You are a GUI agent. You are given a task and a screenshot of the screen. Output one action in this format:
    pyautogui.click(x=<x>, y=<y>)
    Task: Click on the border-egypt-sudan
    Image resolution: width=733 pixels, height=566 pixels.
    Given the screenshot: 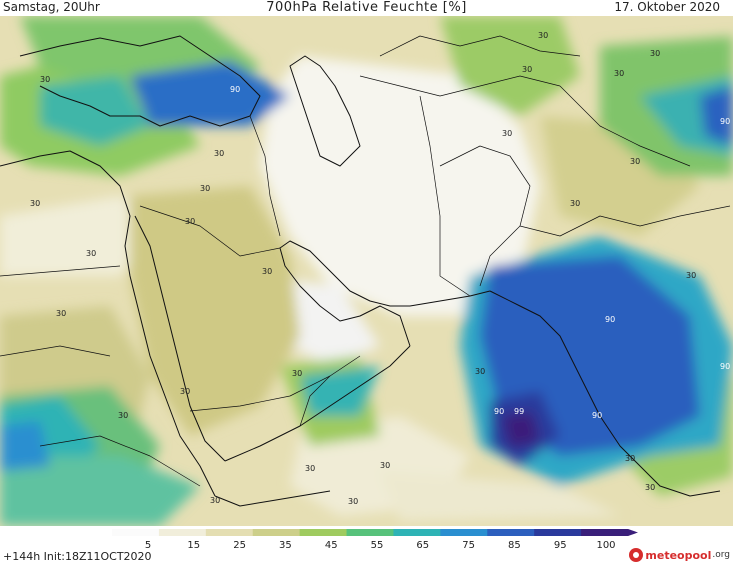 What is the action you would take?
    pyautogui.click(x=60, y=271)
    